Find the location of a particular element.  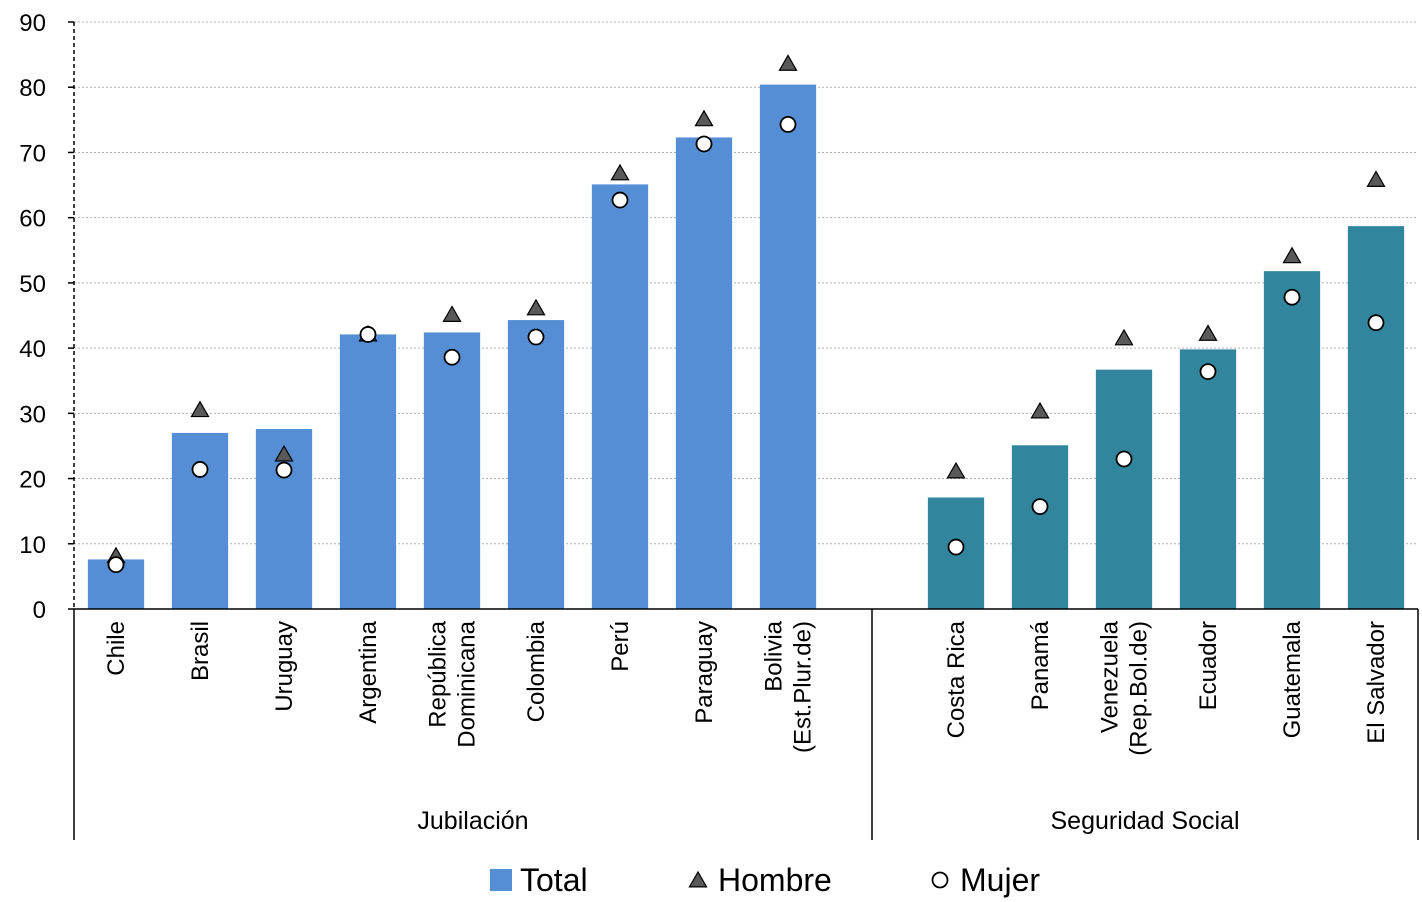

legend-swatch-mujer is located at coordinates (940, 880).